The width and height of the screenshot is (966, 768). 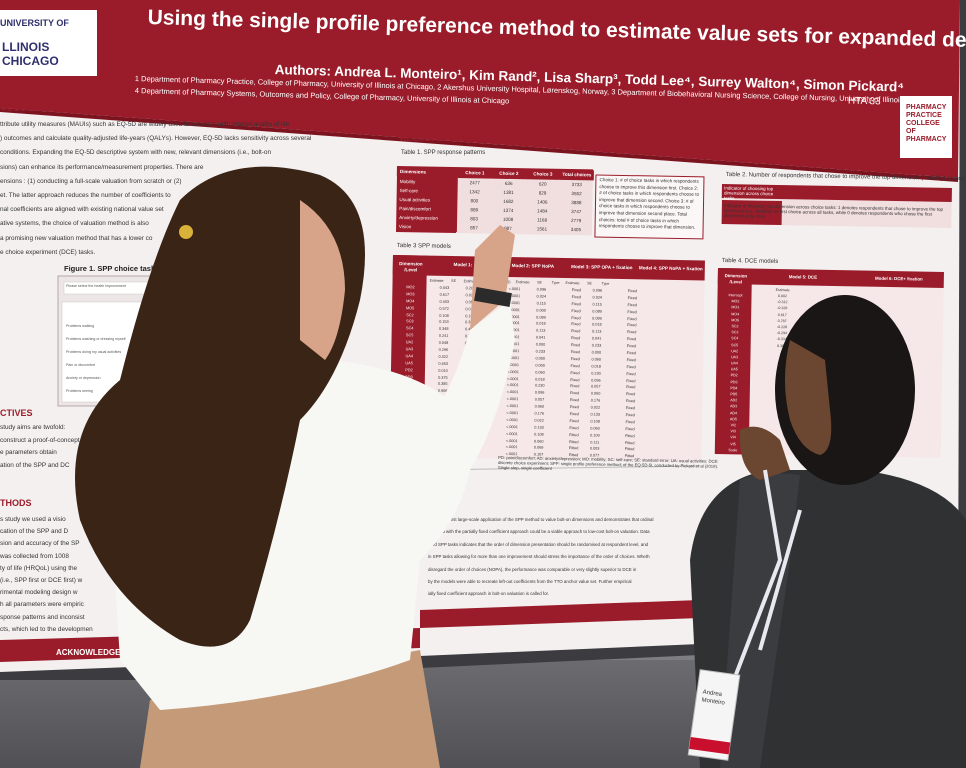 What do you see at coordinates (926, 123) in the screenshot?
I see `college-logo-text: PHARMACY PRACTICE COLLEGE OF PHARMACY` at bounding box center [926, 123].